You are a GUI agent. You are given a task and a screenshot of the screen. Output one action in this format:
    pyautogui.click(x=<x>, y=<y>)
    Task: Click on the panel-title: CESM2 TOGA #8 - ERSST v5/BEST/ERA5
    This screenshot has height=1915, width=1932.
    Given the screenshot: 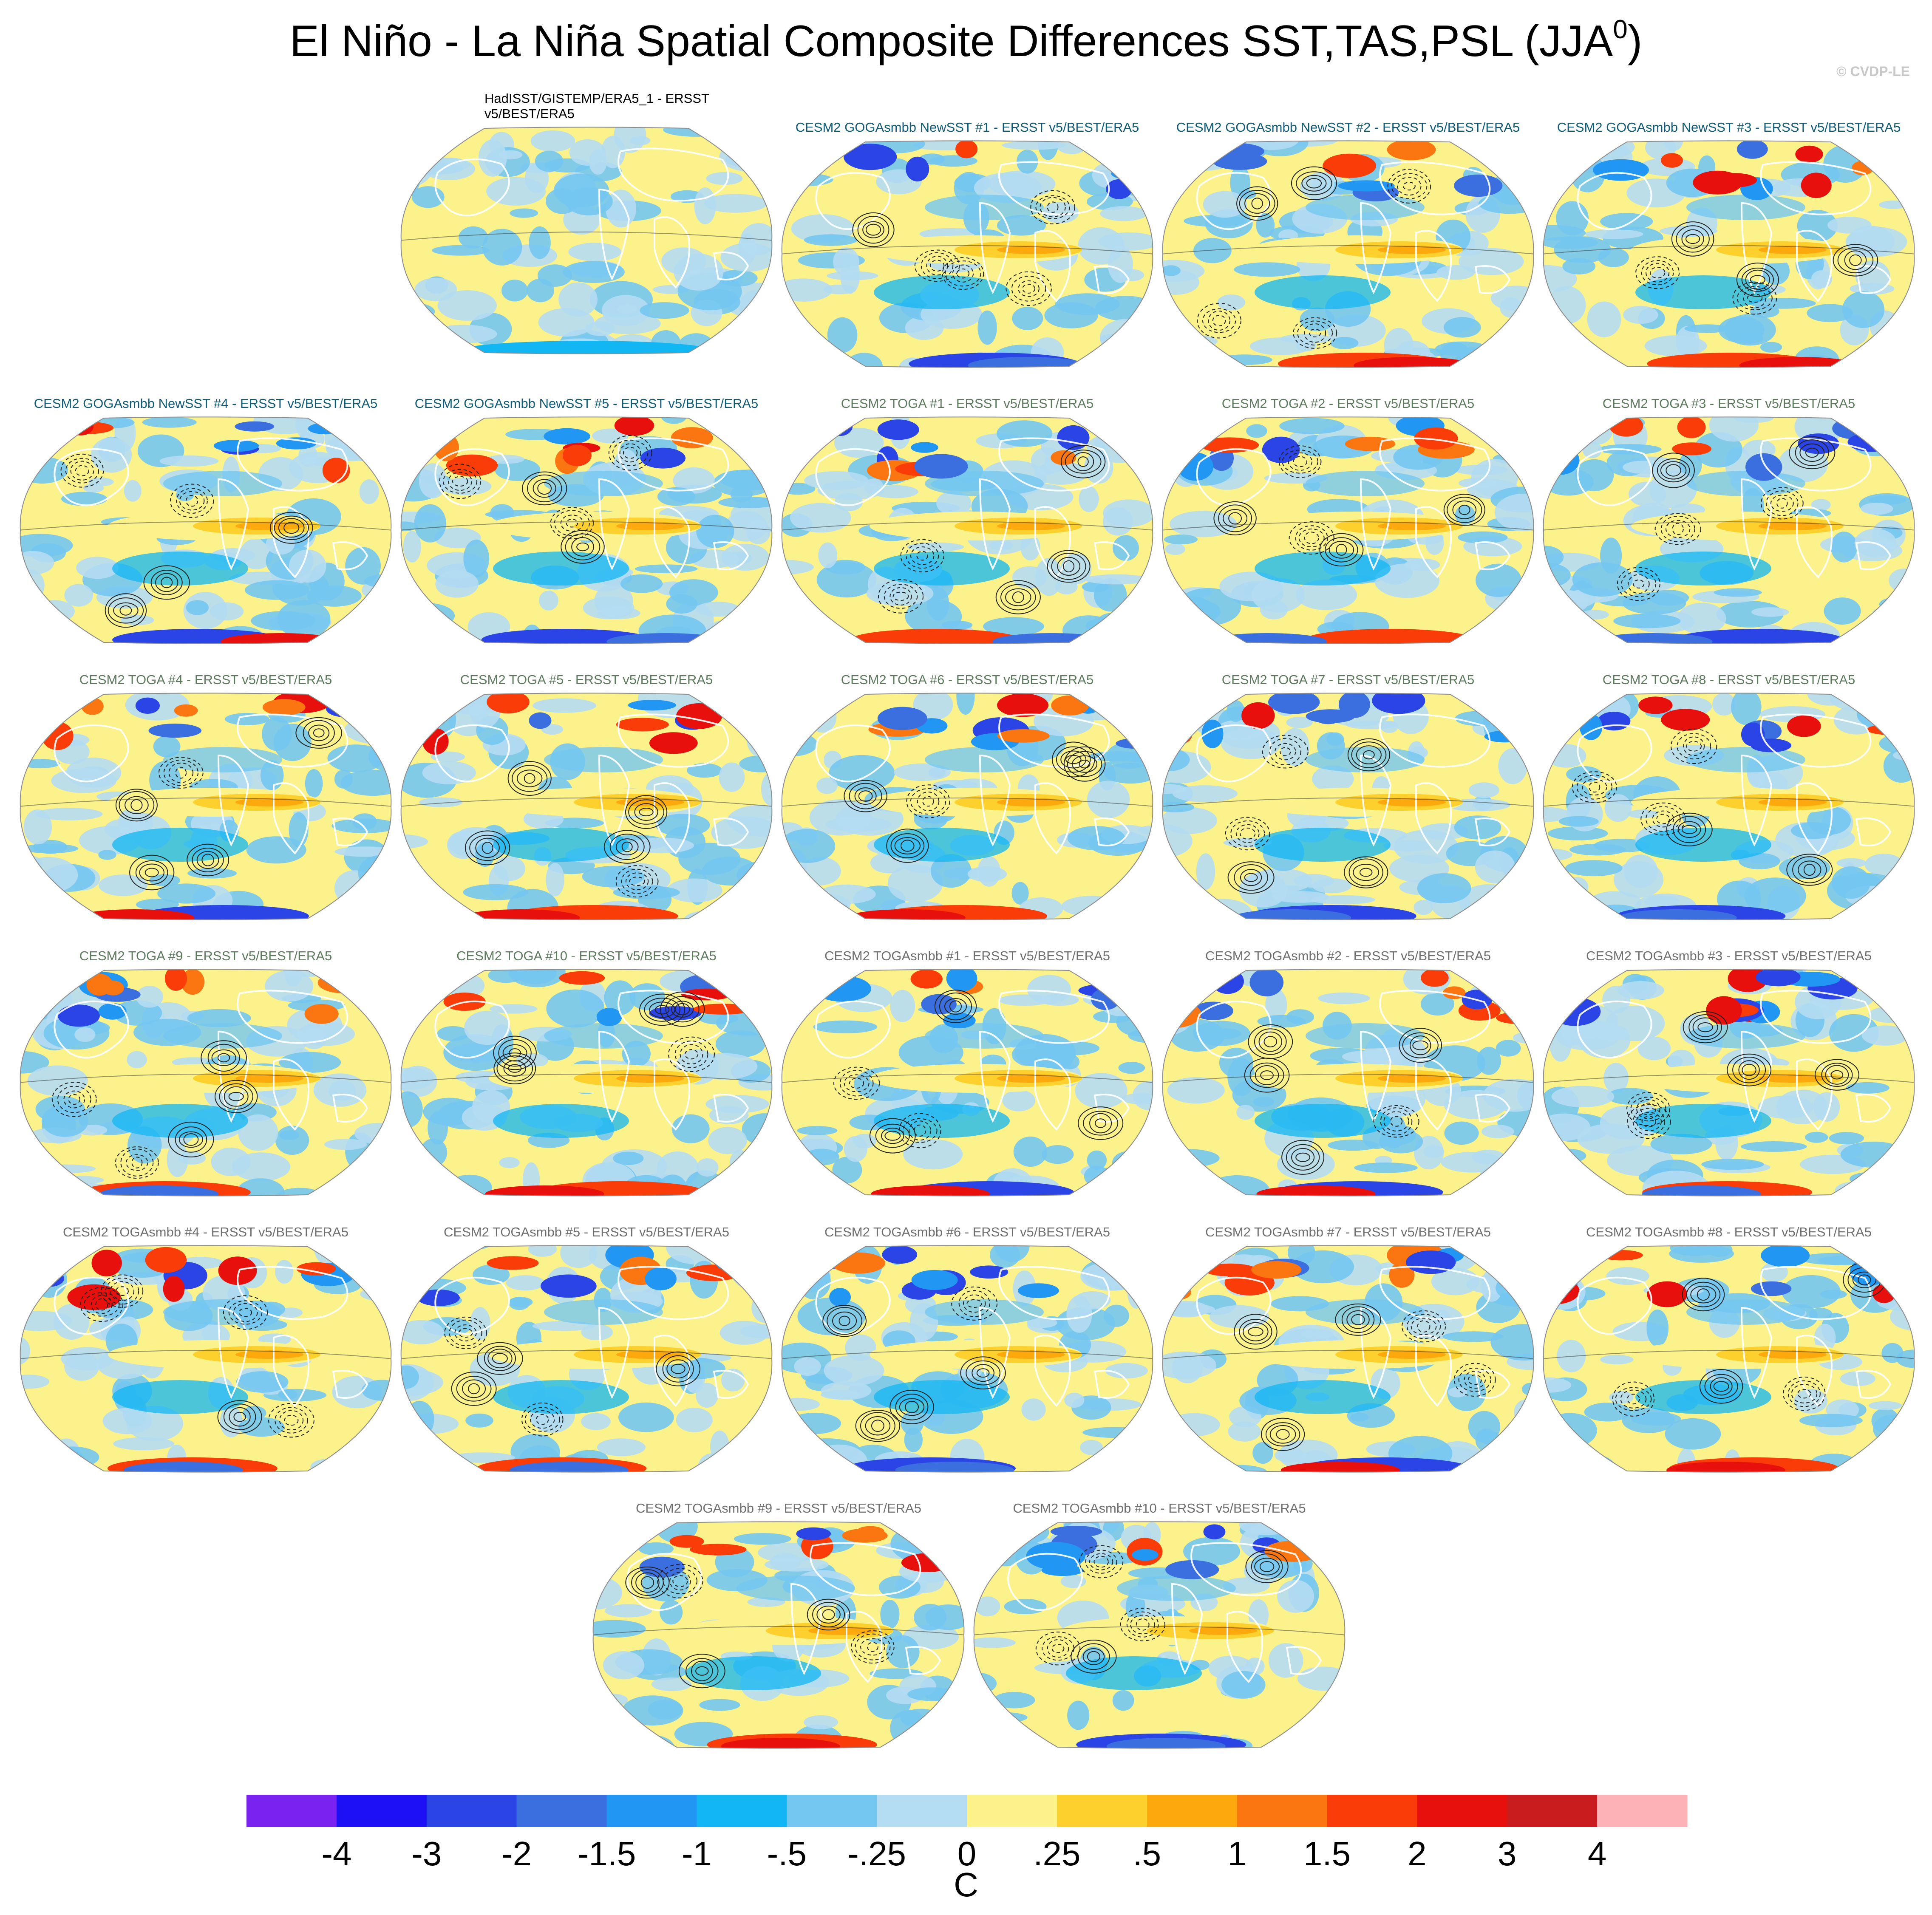 What is the action you would take?
    pyautogui.click(x=1729, y=679)
    